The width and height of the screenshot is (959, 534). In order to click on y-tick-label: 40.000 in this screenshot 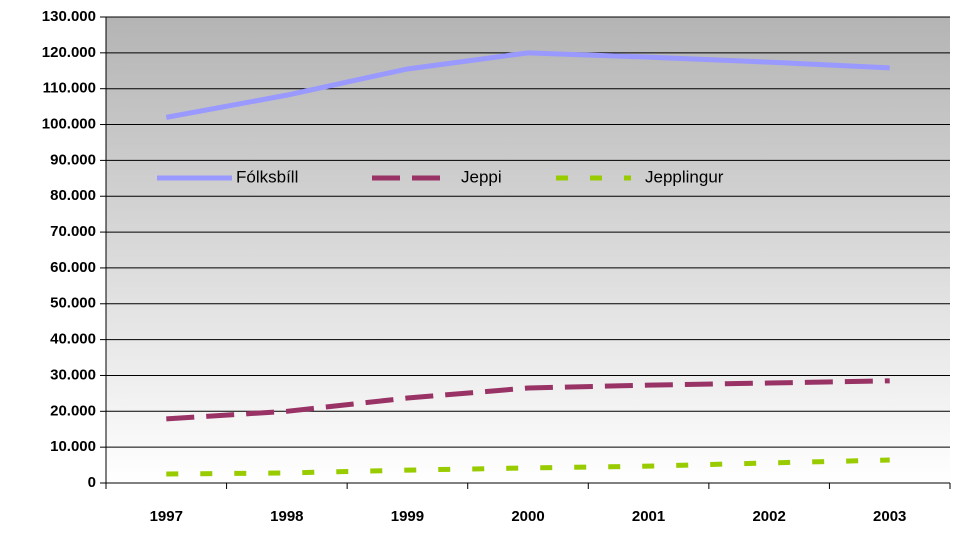, I will do `click(73, 339)`.